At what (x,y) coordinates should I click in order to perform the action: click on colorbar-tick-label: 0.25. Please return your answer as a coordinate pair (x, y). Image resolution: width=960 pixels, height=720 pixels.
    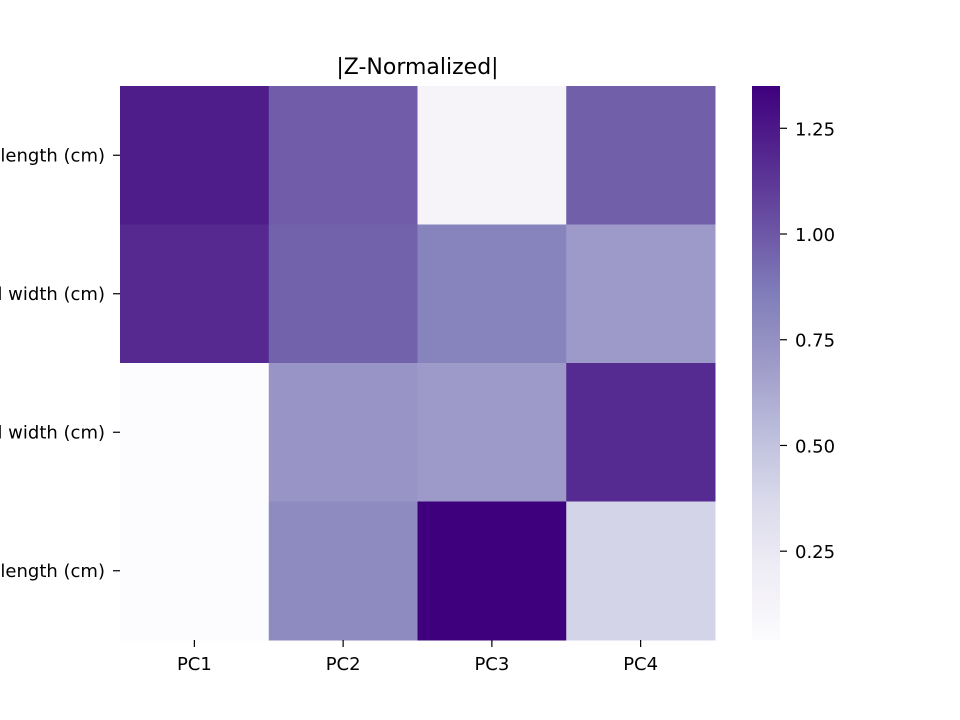
    Looking at the image, I should click on (815, 552).